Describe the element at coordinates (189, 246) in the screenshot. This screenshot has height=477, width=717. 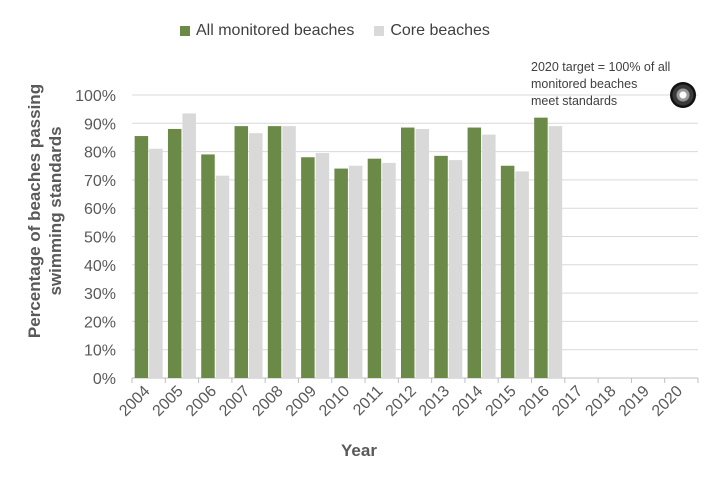
I see `bar-core-2005` at that location.